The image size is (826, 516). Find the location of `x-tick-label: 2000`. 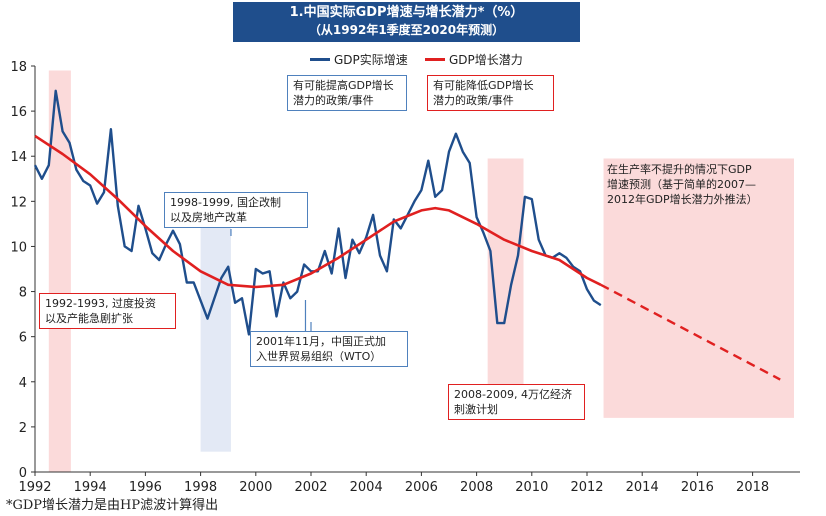

x-tick-label: 2000 is located at coordinates (255, 487).